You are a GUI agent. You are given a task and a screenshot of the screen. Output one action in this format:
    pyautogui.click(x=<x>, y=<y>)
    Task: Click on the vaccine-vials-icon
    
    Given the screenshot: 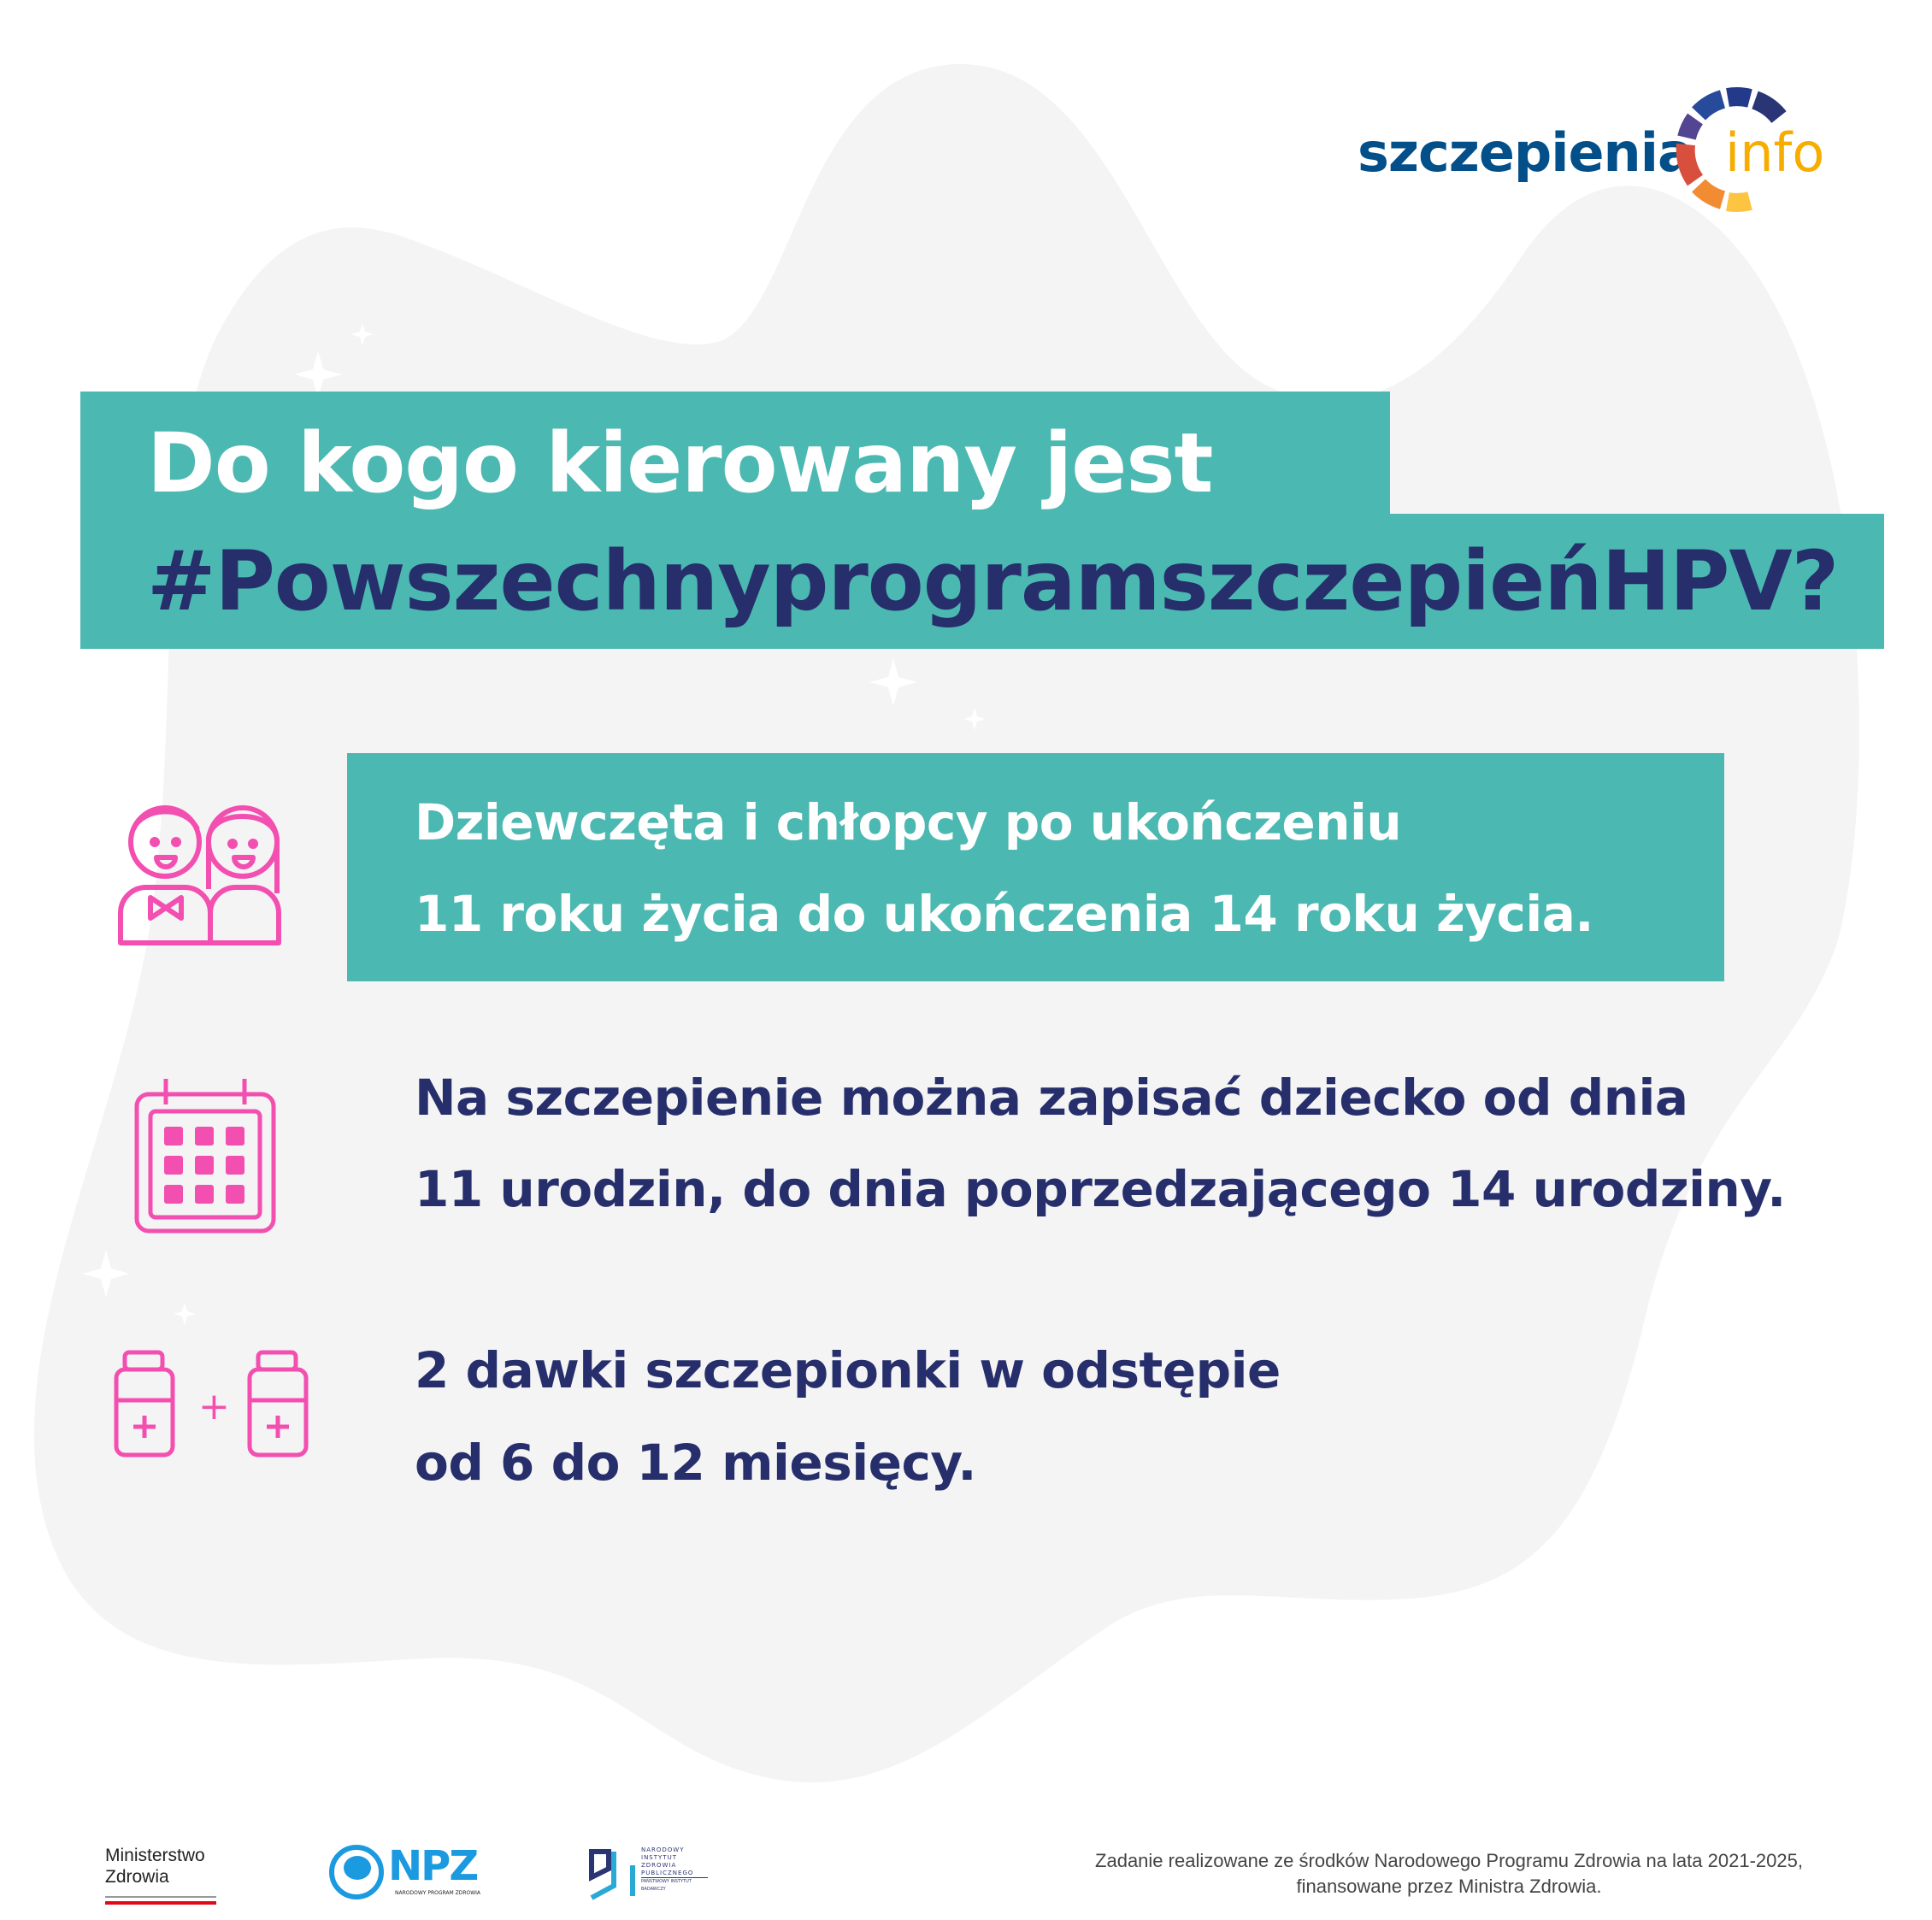 What is the action you would take?
    pyautogui.click(x=211, y=1404)
    